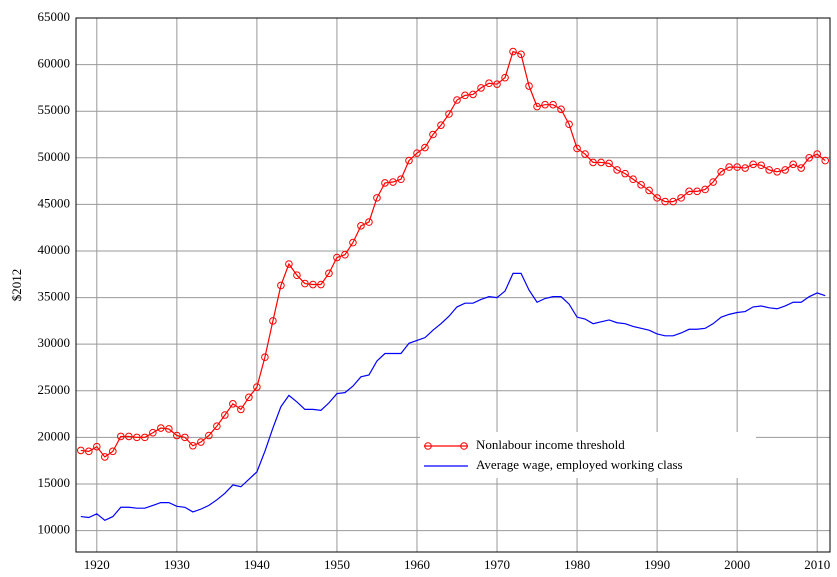  I want to click on x-tick-label: 1970, so click(497, 564).